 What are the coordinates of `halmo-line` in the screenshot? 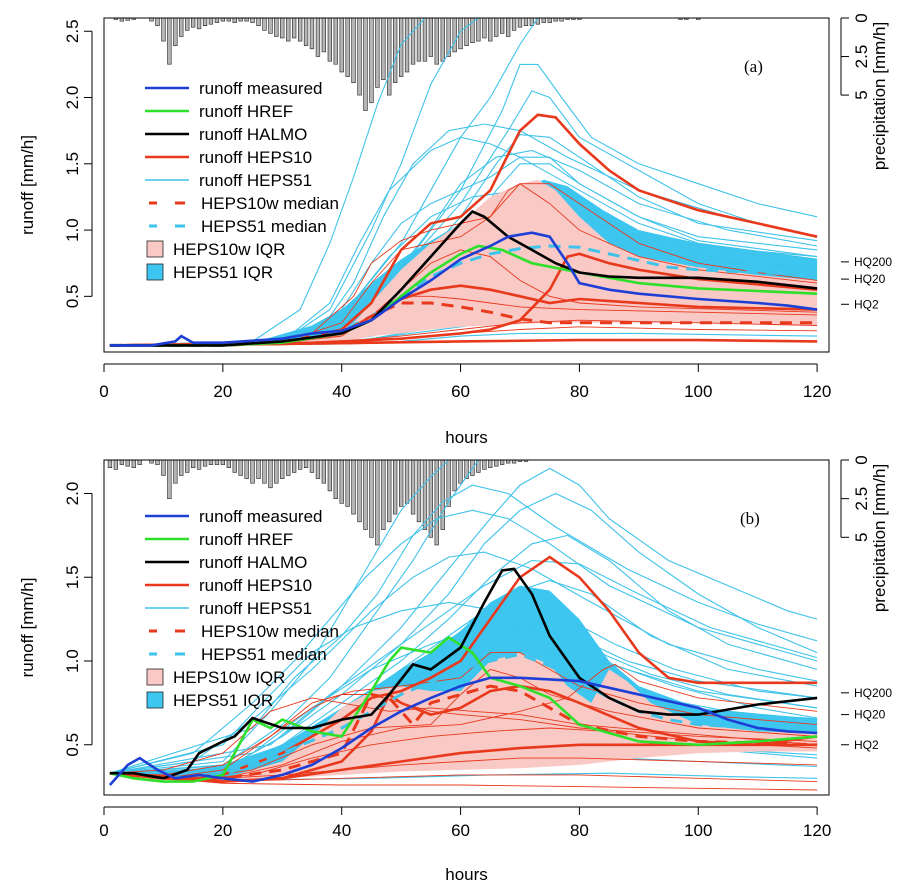 It's located at (463, 278).